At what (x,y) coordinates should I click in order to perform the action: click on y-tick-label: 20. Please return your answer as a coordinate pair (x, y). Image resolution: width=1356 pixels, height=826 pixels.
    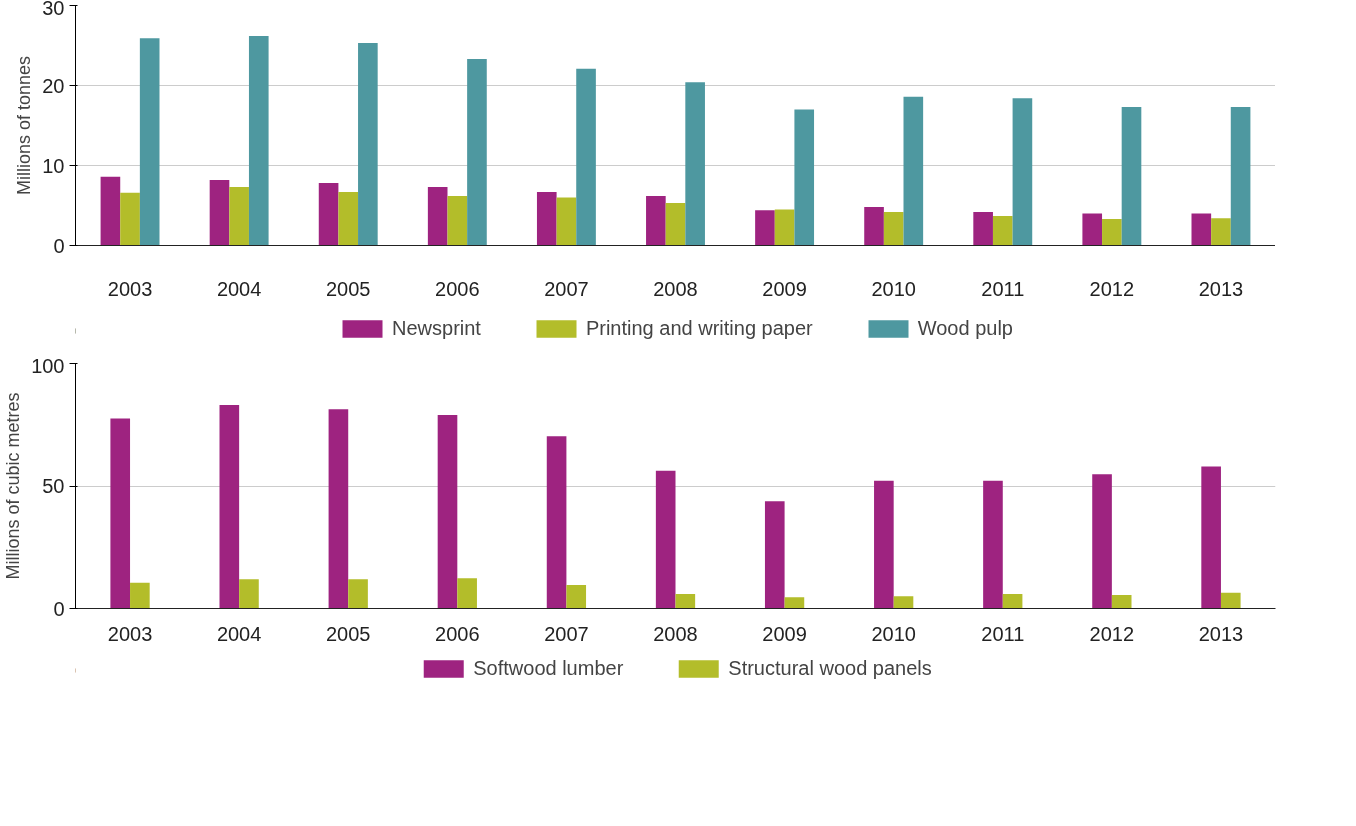
    Looking at the image, I should click on (53, 85).